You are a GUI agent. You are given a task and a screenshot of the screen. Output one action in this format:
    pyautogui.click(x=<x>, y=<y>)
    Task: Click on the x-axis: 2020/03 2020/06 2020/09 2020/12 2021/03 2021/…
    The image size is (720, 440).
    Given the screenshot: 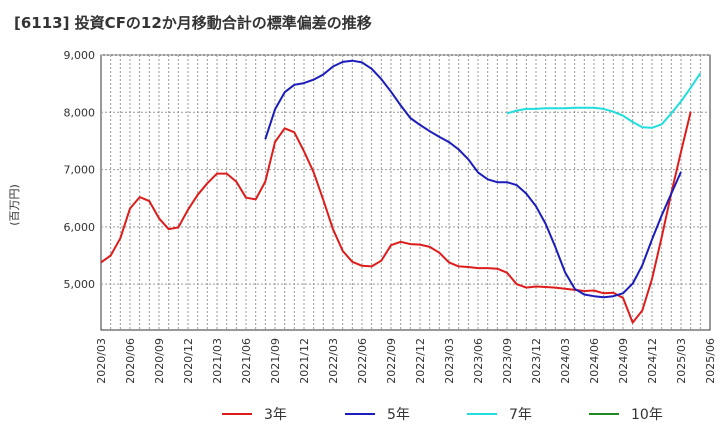 What is the action you would take?
    pyautogui.click(x=406, y=361)
    